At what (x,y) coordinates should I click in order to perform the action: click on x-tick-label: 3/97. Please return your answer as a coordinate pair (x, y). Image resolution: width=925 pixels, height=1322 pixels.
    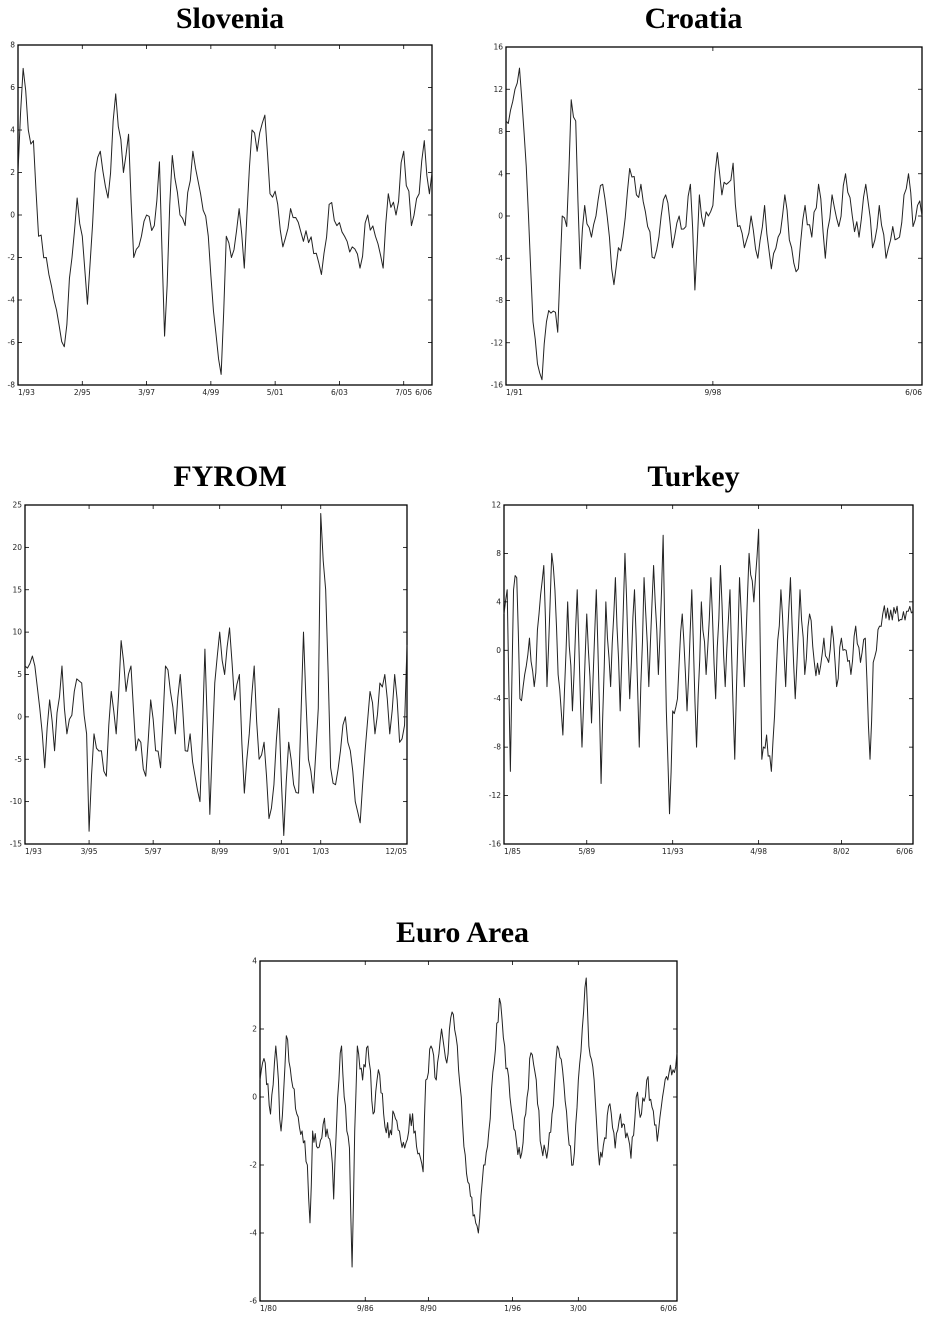
    Looking at the image, I should click on (146, 392).